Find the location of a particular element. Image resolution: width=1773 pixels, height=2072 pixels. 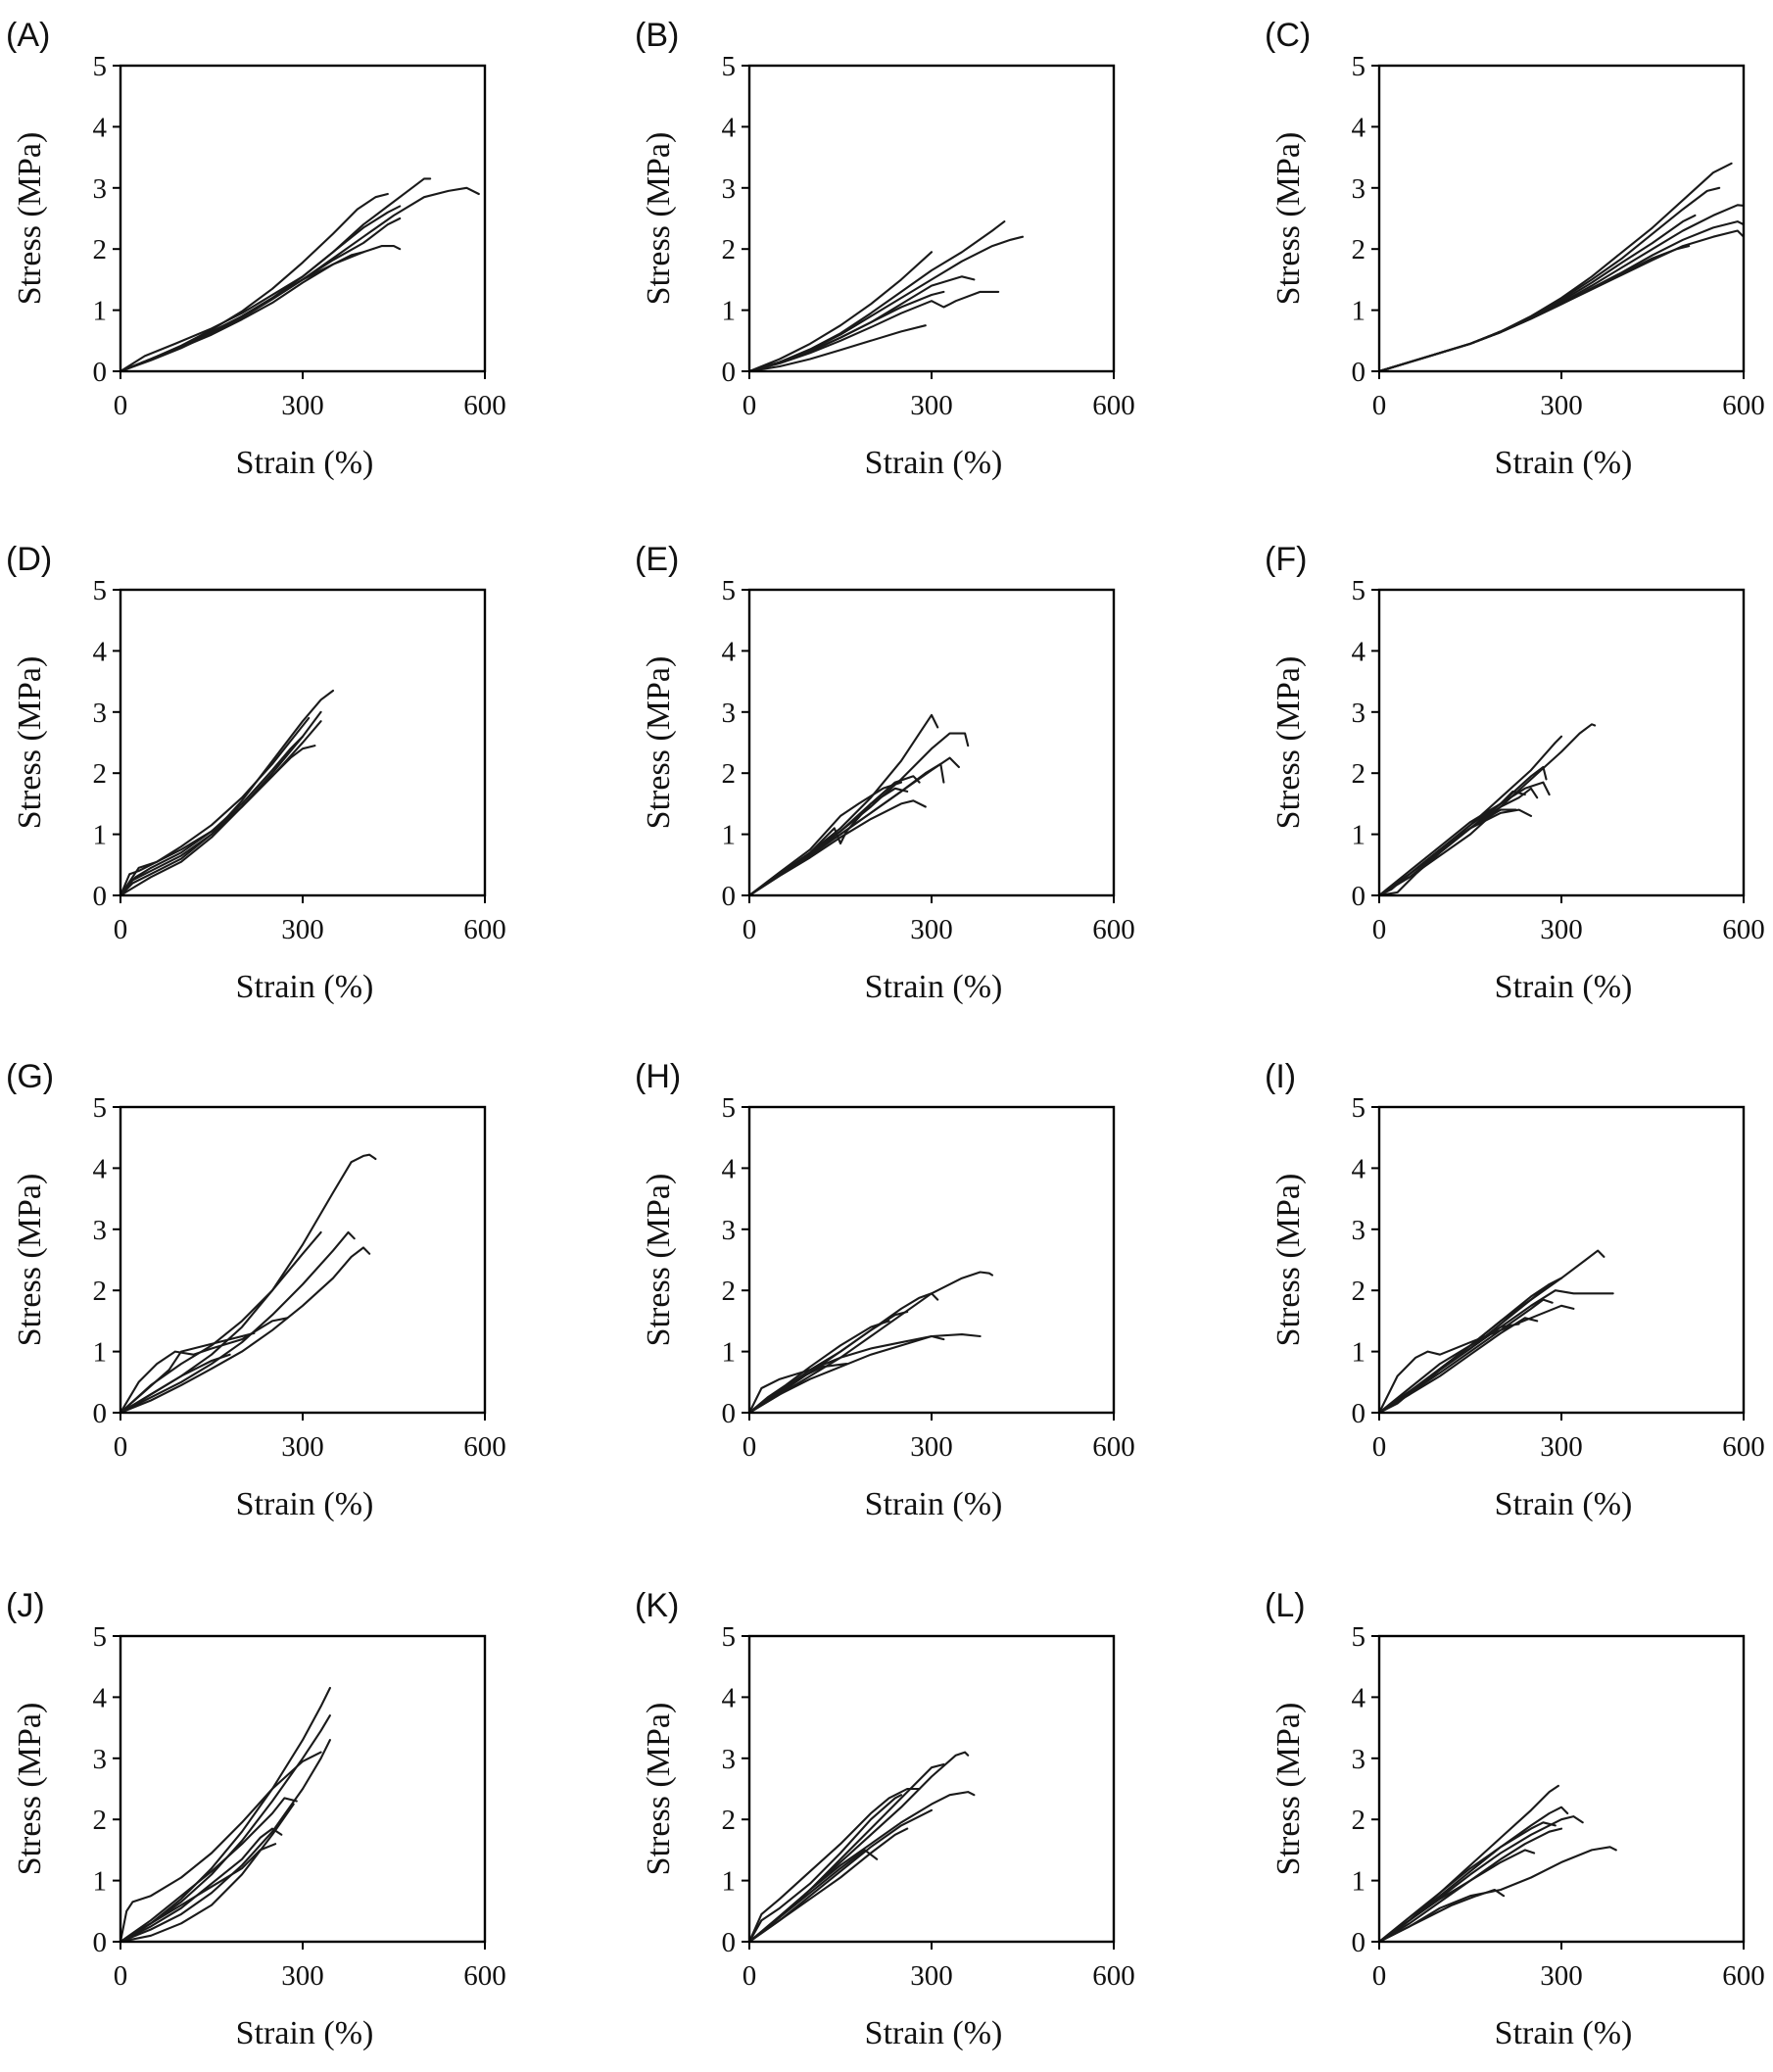

panel-label: (H) is located at coordinates (658, 1076).